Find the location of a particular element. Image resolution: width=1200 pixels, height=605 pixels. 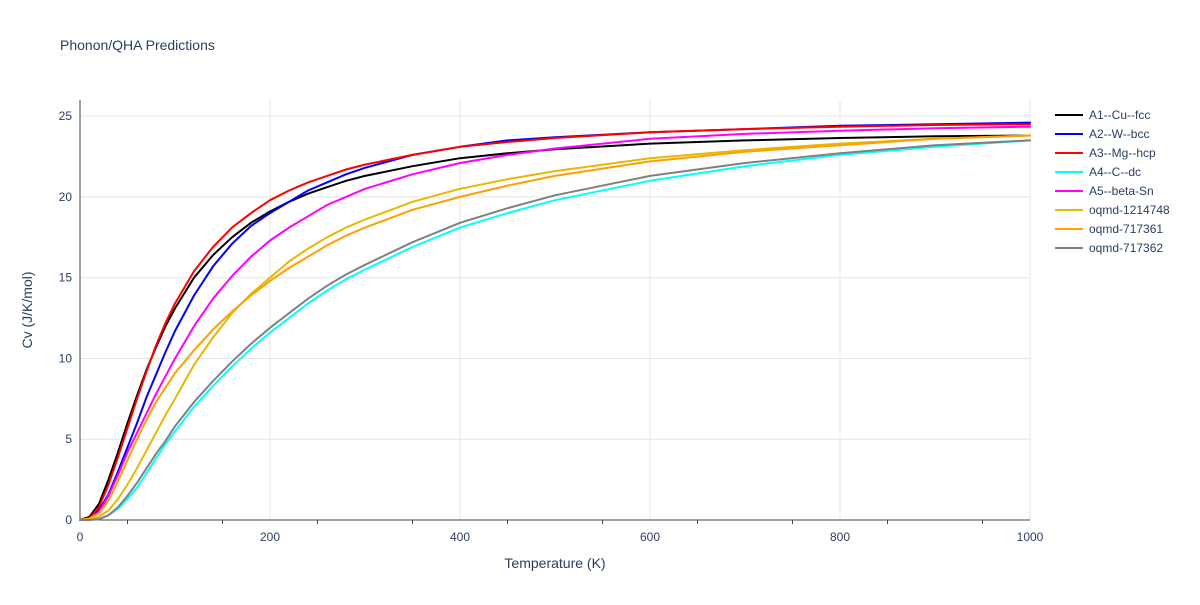

legend-item-a1-cu-fcc: A1--Cu--fcc is located at coordinates (1102, 115).